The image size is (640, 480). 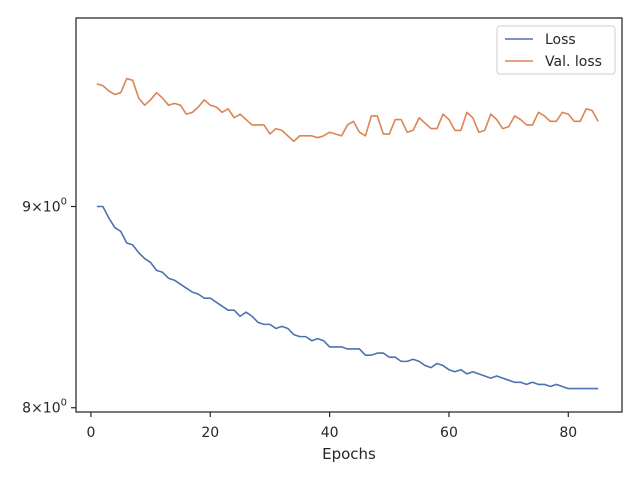 I want to click on y-tick-label: 9×100, so click(x=44, y=206).